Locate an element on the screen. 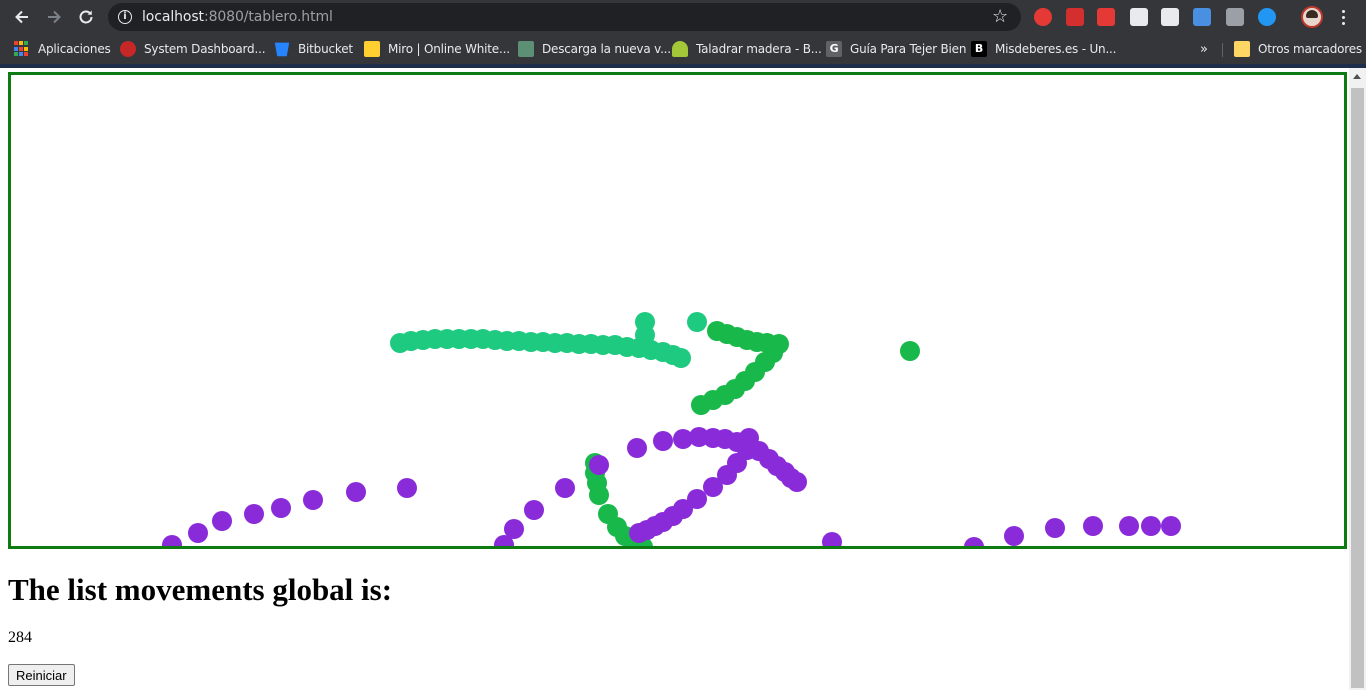 The width and height of the screenshot is (1366, 690). arrow-left-icon is located at coordinates (21, 17).